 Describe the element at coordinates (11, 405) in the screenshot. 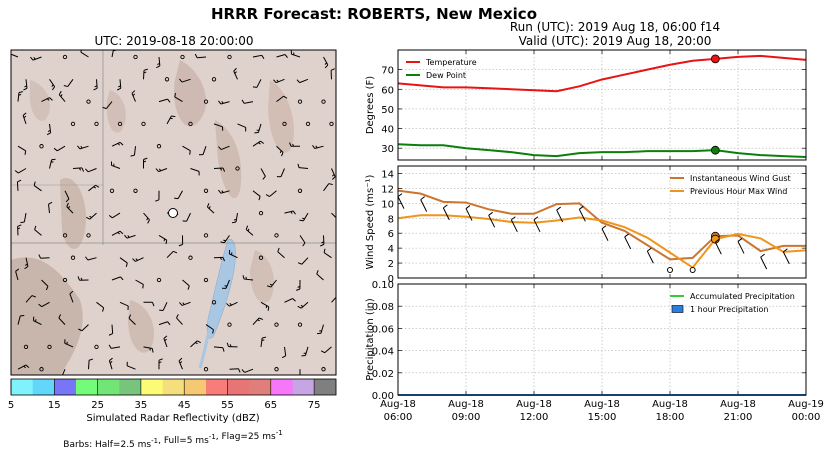

I see `colorbar-tick-label: 5` at that location.